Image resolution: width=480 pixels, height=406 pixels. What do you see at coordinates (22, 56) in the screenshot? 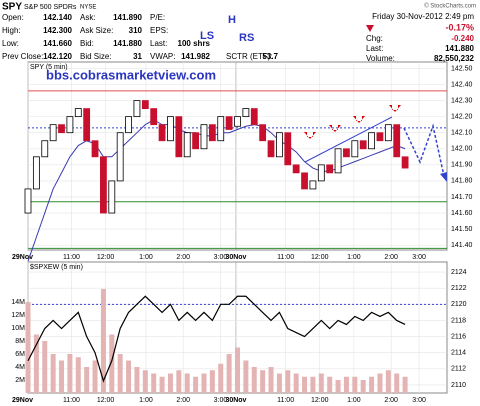
I see `field-label: Prev Close:` at bounding box center [22, 56].